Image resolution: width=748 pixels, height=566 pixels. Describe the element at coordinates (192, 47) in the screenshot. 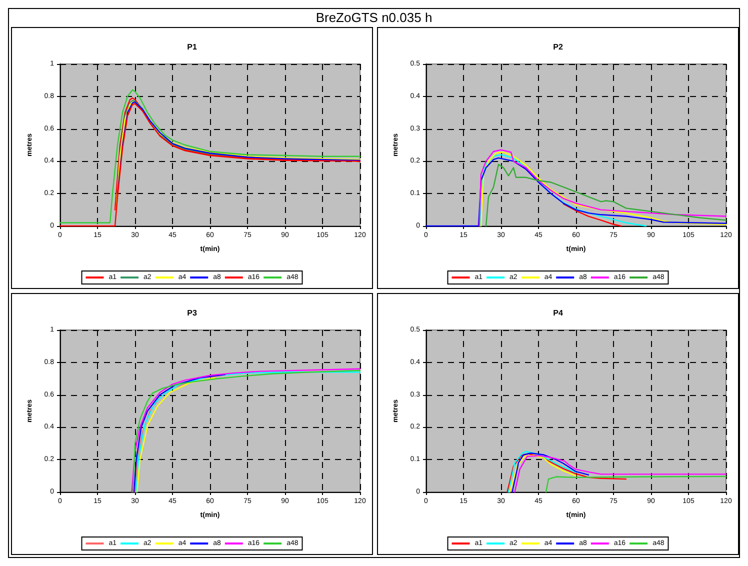

I see `chart-title: P1` at that location.